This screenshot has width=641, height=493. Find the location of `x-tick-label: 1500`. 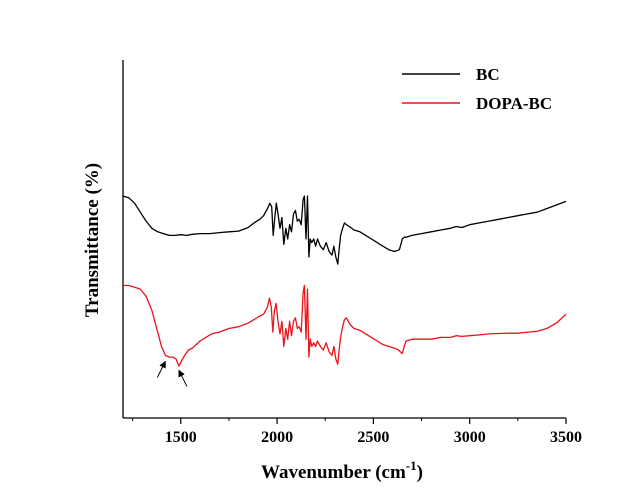

x-tick-label: 1500 is located at coordinates (181, 437).